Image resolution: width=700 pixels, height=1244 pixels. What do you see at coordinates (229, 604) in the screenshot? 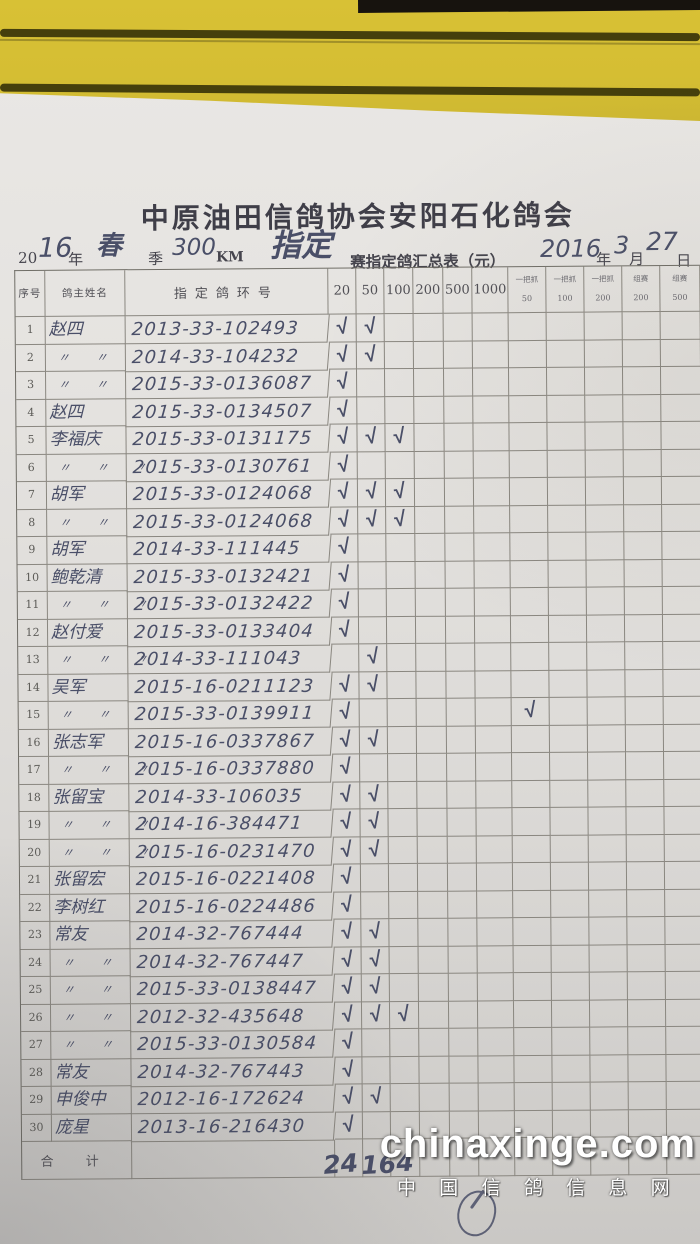
I see `ring-number: 2015-33-0132422` at bounding box center [229, 604].